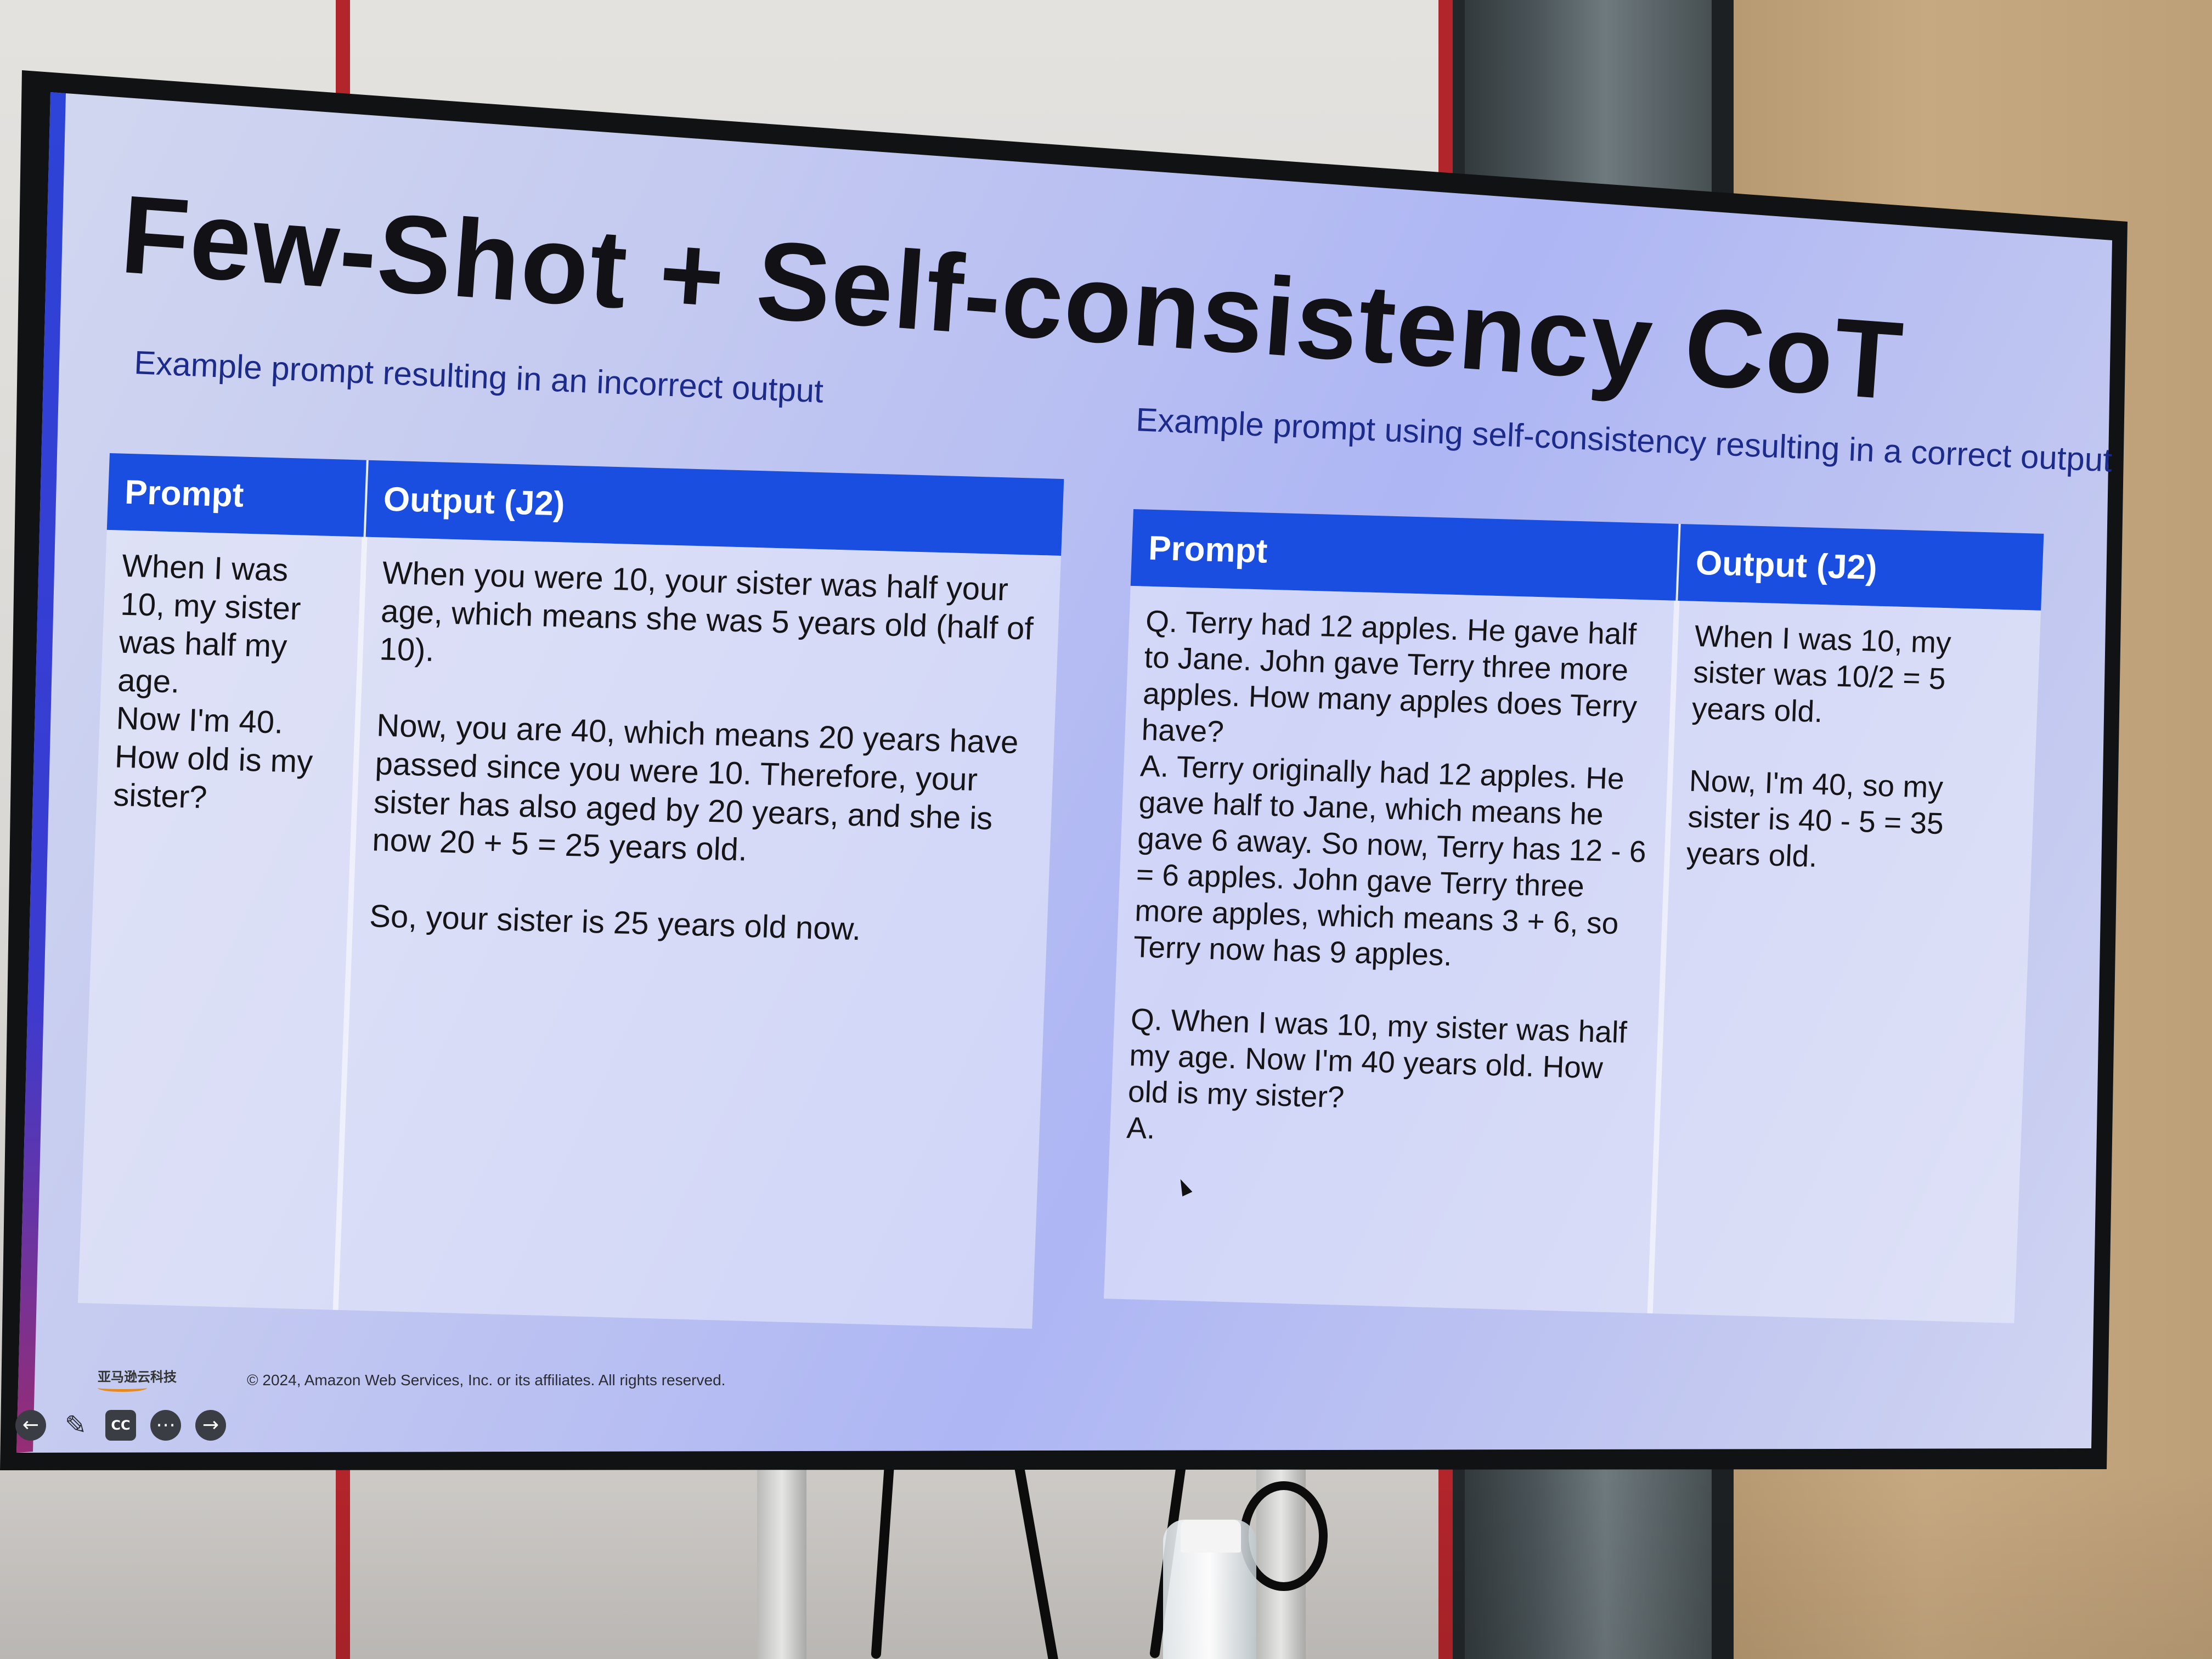 The width and height of the screenshot is (2212, 1659). I want to click on arrow-left-icon: ←, so click(30, 1425).